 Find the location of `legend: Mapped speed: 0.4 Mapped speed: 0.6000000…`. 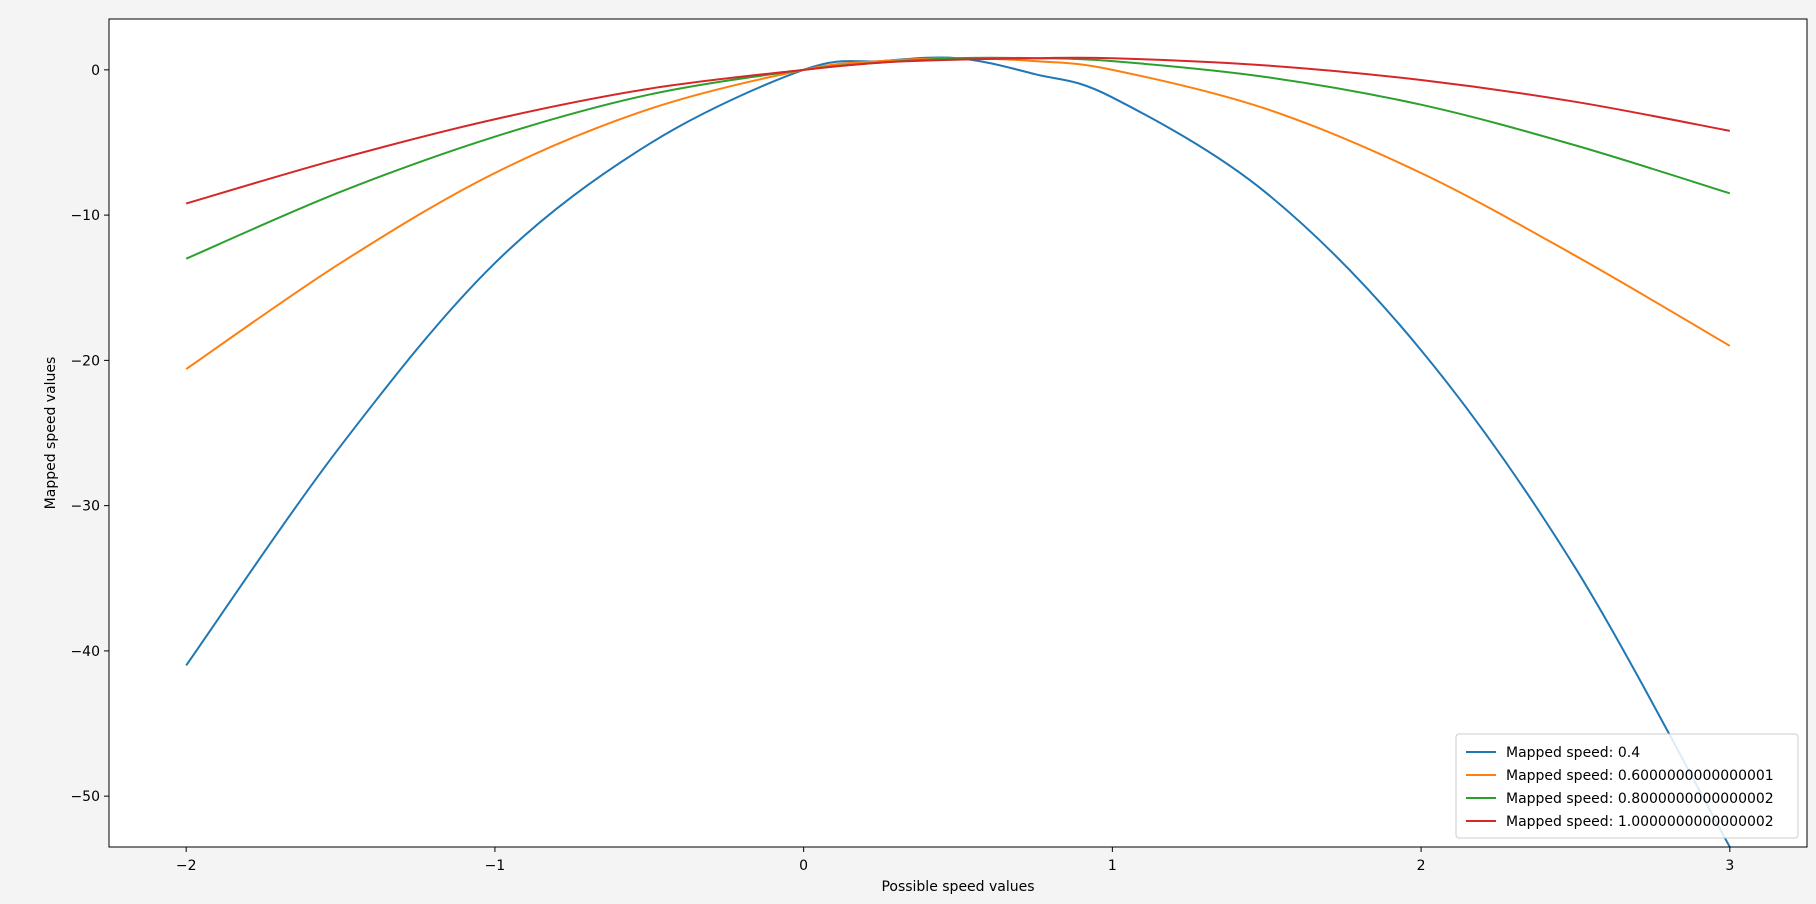

legend: Mapped speed: 0.4 Mapped speed: 0.6000000… is located at coordinates (1627, 786).